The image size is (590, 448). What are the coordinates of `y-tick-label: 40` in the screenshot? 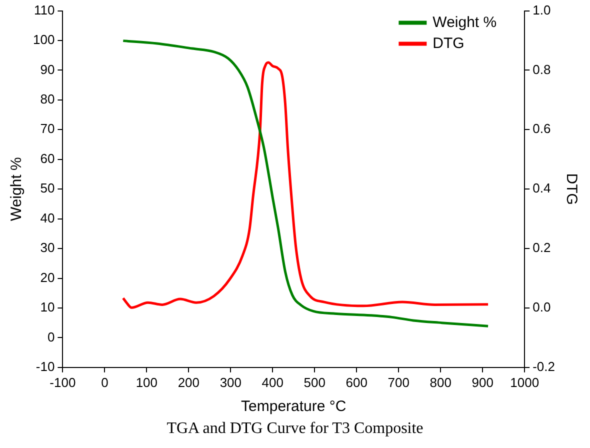 It's located at (47, 218).